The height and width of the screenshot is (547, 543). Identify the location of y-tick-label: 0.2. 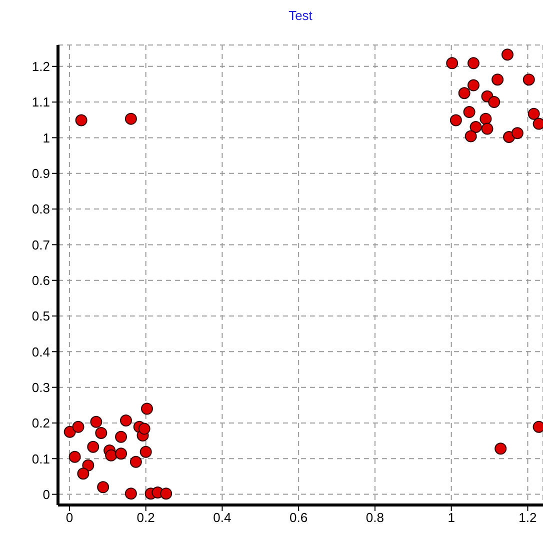
(41, 423).